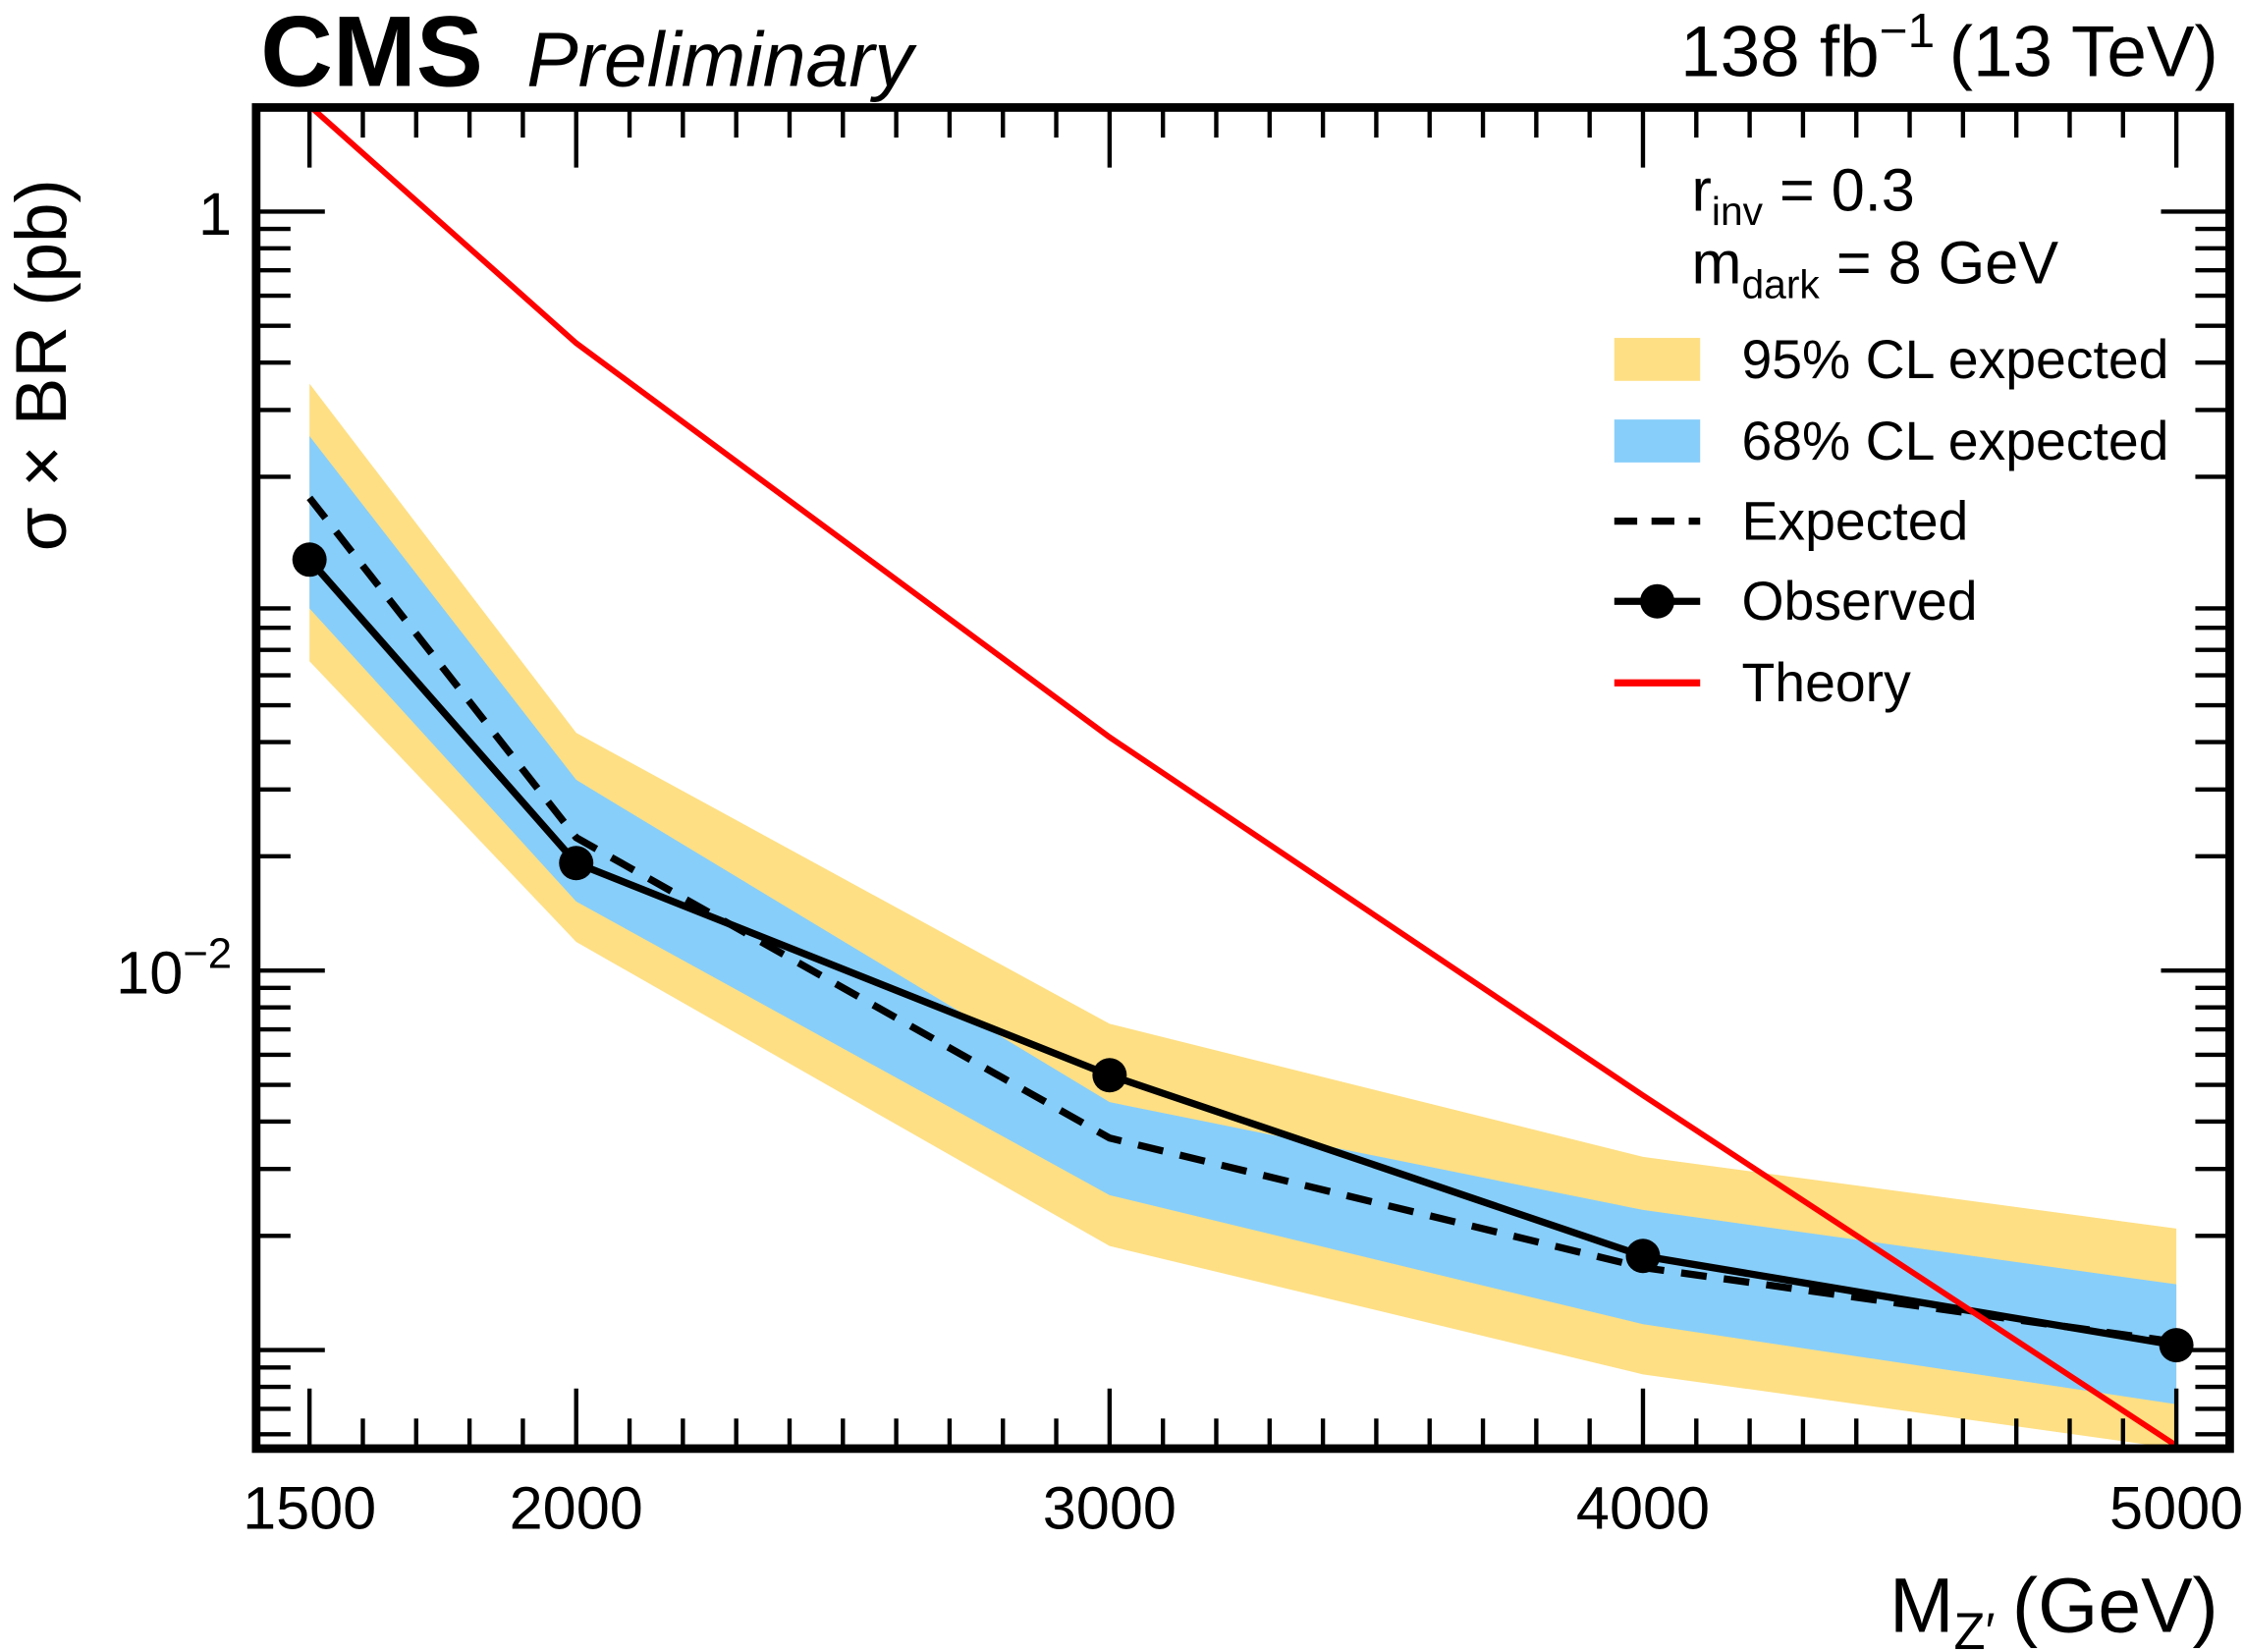 Image resolution: width=2244 pixels, height=1652 pixels. What do you see at coordinates (1643, 1508) in the screenshot?
I see `x-tick-label: 4000` at bounding box center [1643, 1508].